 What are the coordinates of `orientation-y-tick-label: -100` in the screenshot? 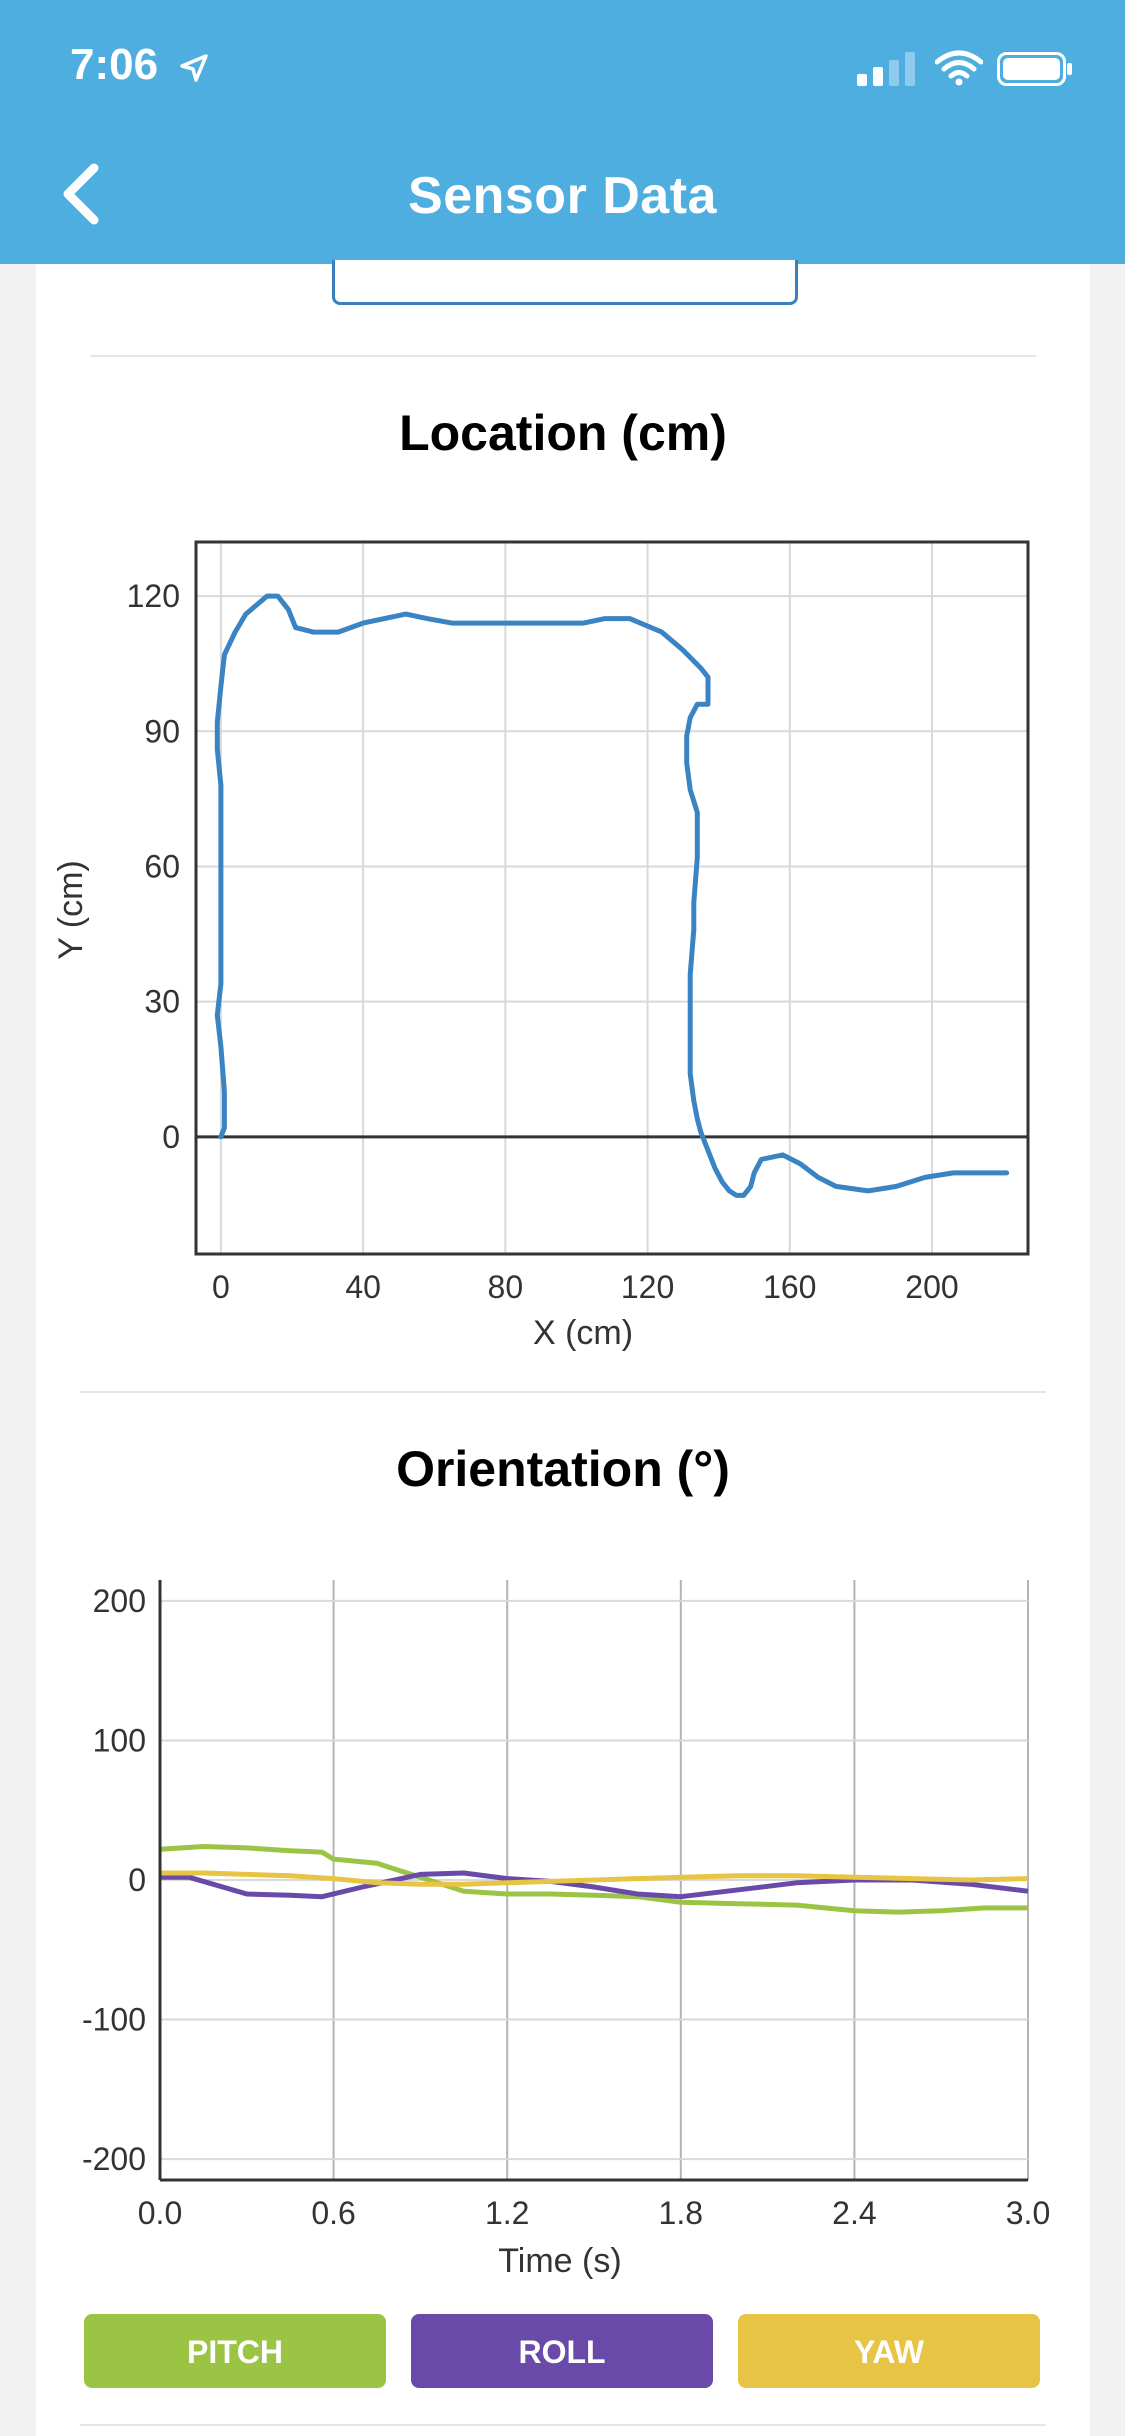 It's located at (114, 2020).